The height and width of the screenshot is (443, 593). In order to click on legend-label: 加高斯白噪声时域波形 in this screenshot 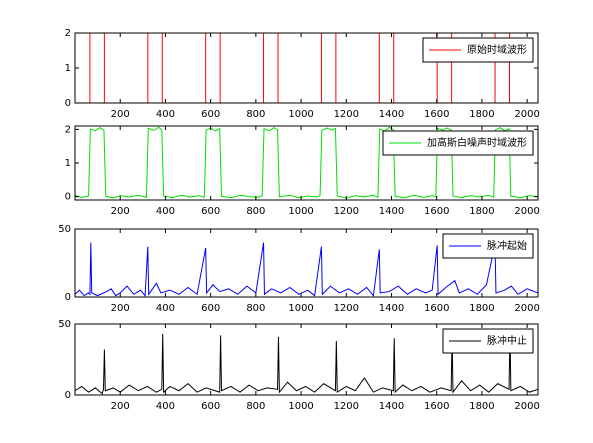, I will do `click(477, 142)`.